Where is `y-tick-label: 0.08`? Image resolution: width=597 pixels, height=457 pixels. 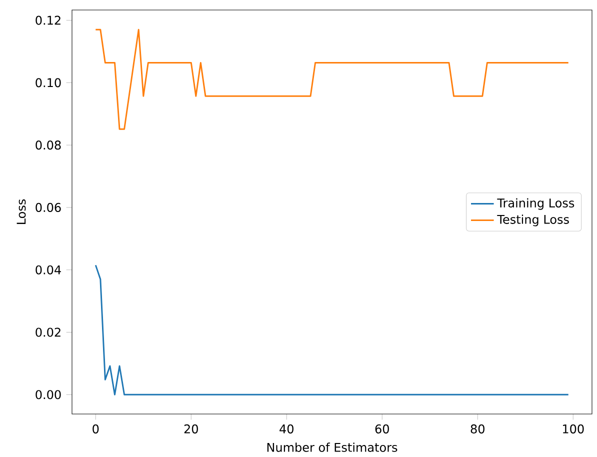 y-tick-label: 0.08 is located at coordinates (48, 145).